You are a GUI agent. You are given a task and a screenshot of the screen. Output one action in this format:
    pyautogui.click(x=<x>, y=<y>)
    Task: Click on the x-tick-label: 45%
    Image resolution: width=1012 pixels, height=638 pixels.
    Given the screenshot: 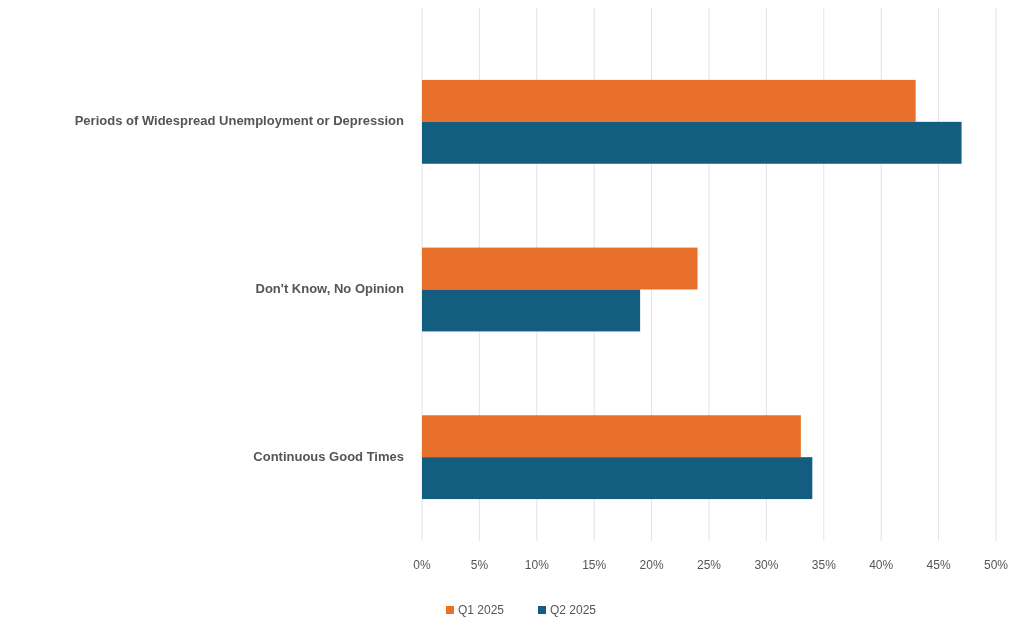 What is the action you would take?
    pyautogui.click(x=938, y=565)
    